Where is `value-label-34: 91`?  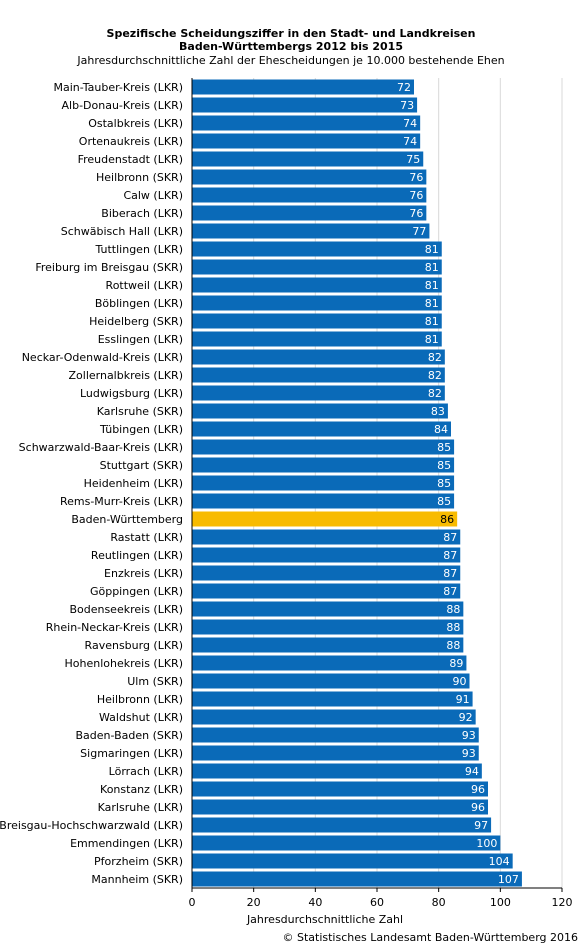
value-label-34: 91 is located at coordinates (463, 699).